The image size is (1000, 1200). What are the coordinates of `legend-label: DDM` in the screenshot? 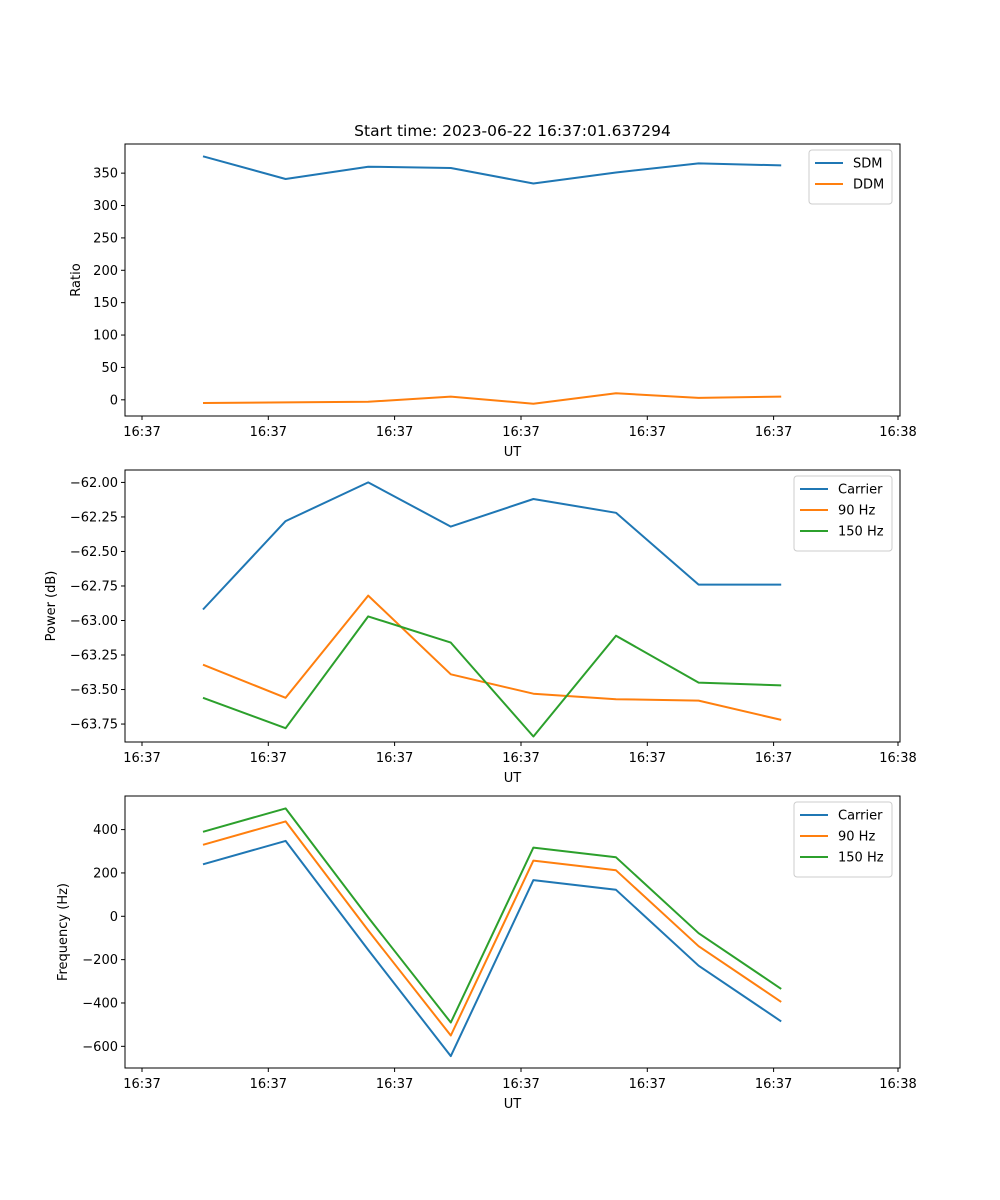 It's located at (868, 185).